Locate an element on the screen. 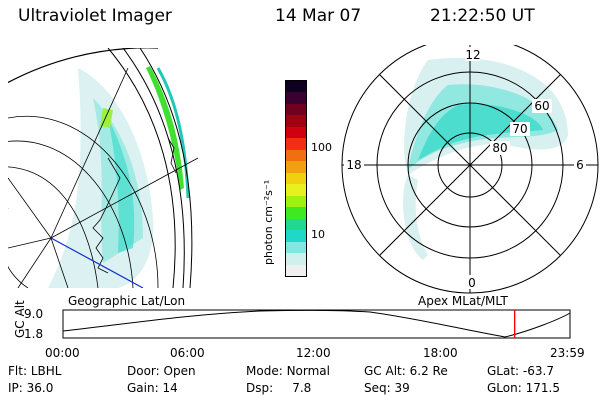 The height and width of the screenshot is (400, 600). colorbar-unit-label: photon cm⁻²s⁻¹ is located at coordinates (268, 222).